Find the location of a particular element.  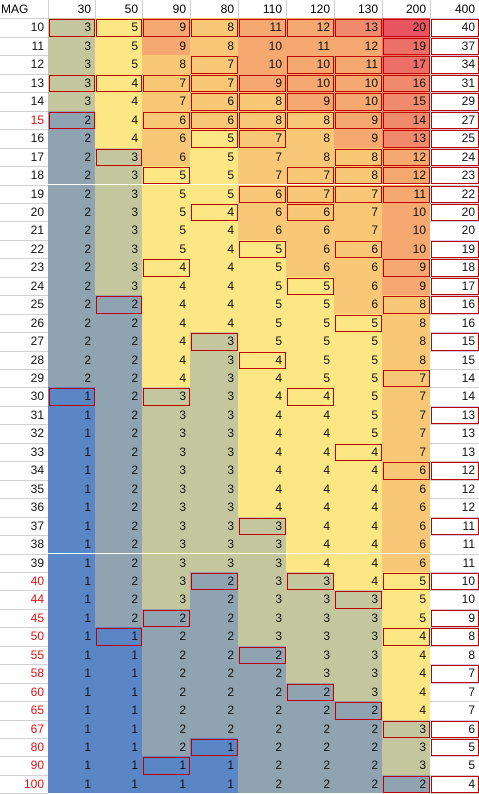

column-header-130: 130 is located at coordinates (358, 9).